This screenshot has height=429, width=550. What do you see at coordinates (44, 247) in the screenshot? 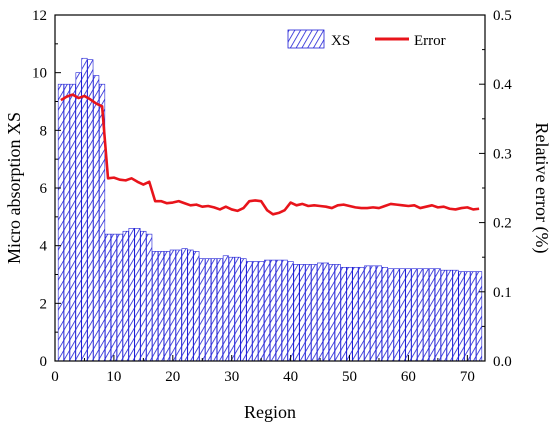
I see `y-tick-label: 4` at bounding box center [44, 247].